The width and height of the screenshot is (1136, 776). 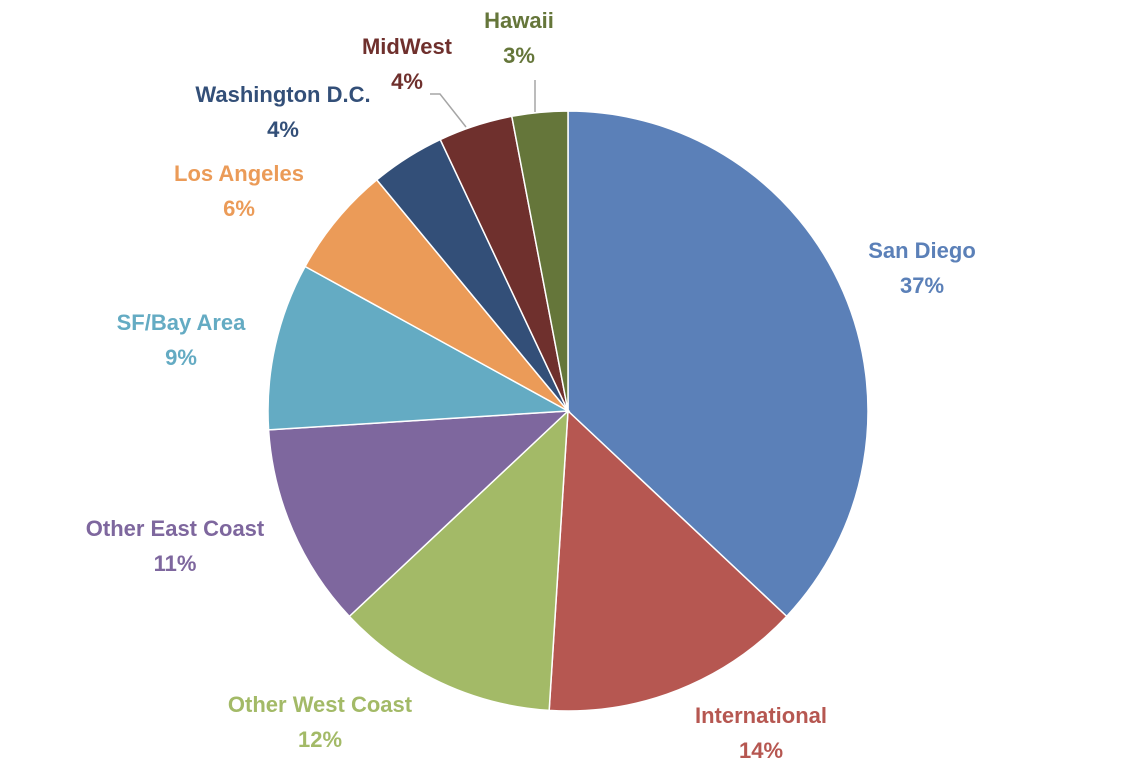 What do you see at coordinates (761, 750) in the screenshot?
I see `slice-percent-label: 14%` at bounding box center [761, 750].